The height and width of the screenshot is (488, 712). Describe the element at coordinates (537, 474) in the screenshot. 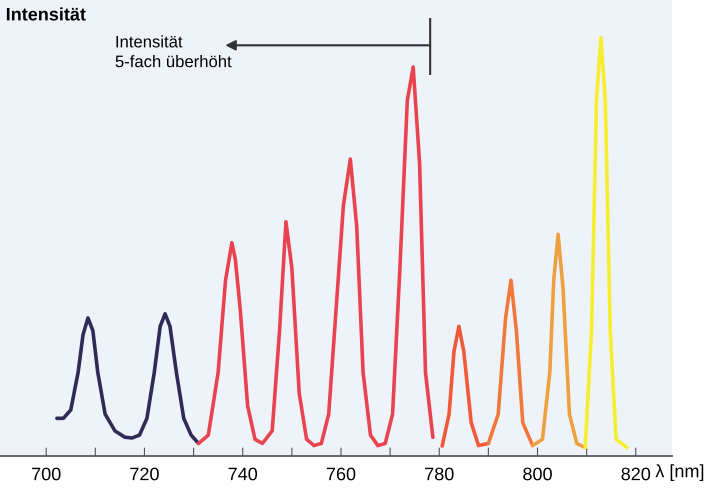

I see `x-tick-label: 800` at that location.